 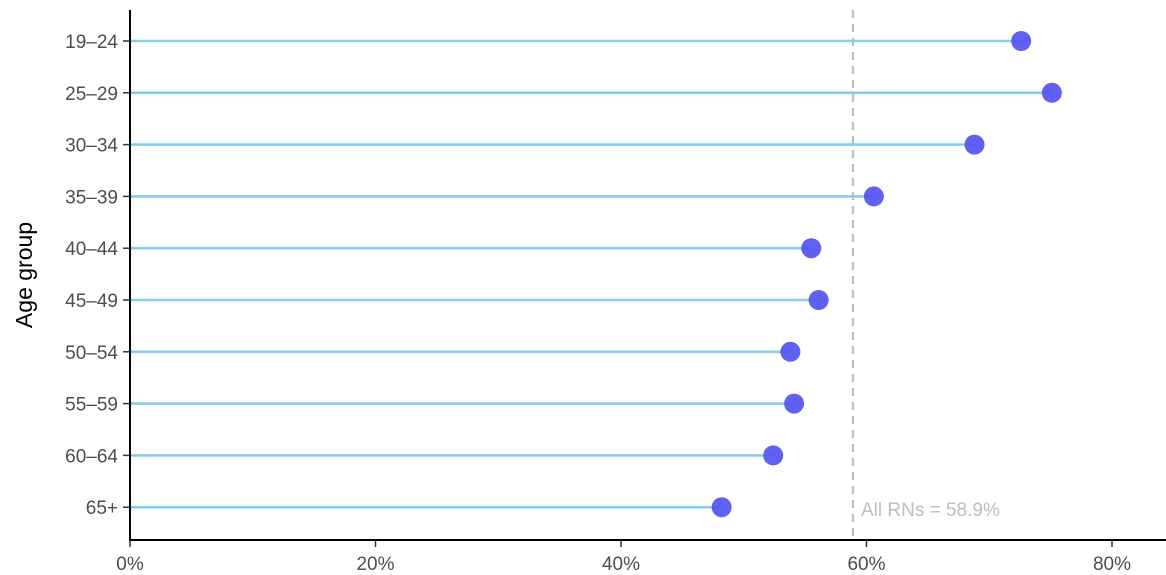 I want to click on y-tick-label-1: 25–29, so click(x=91, y=94).